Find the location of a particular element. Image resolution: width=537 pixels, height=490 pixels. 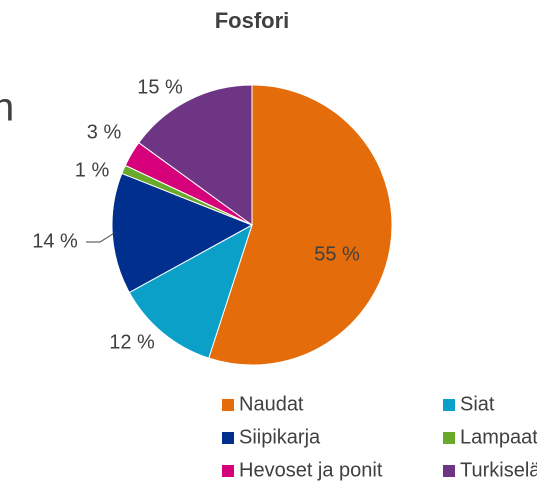

data-label: 1 % is located at coordinates (92, 170).